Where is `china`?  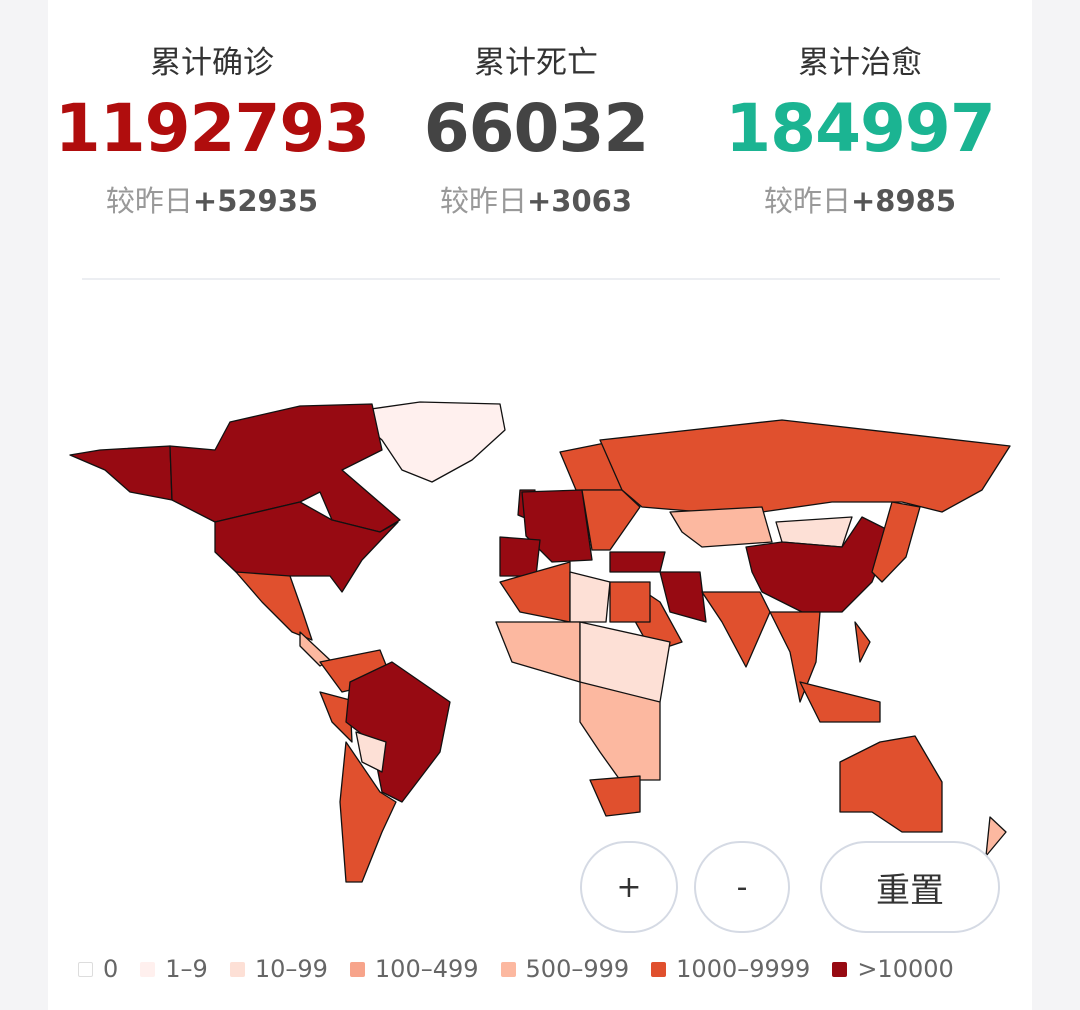
china is located at coordinates (819, 564).